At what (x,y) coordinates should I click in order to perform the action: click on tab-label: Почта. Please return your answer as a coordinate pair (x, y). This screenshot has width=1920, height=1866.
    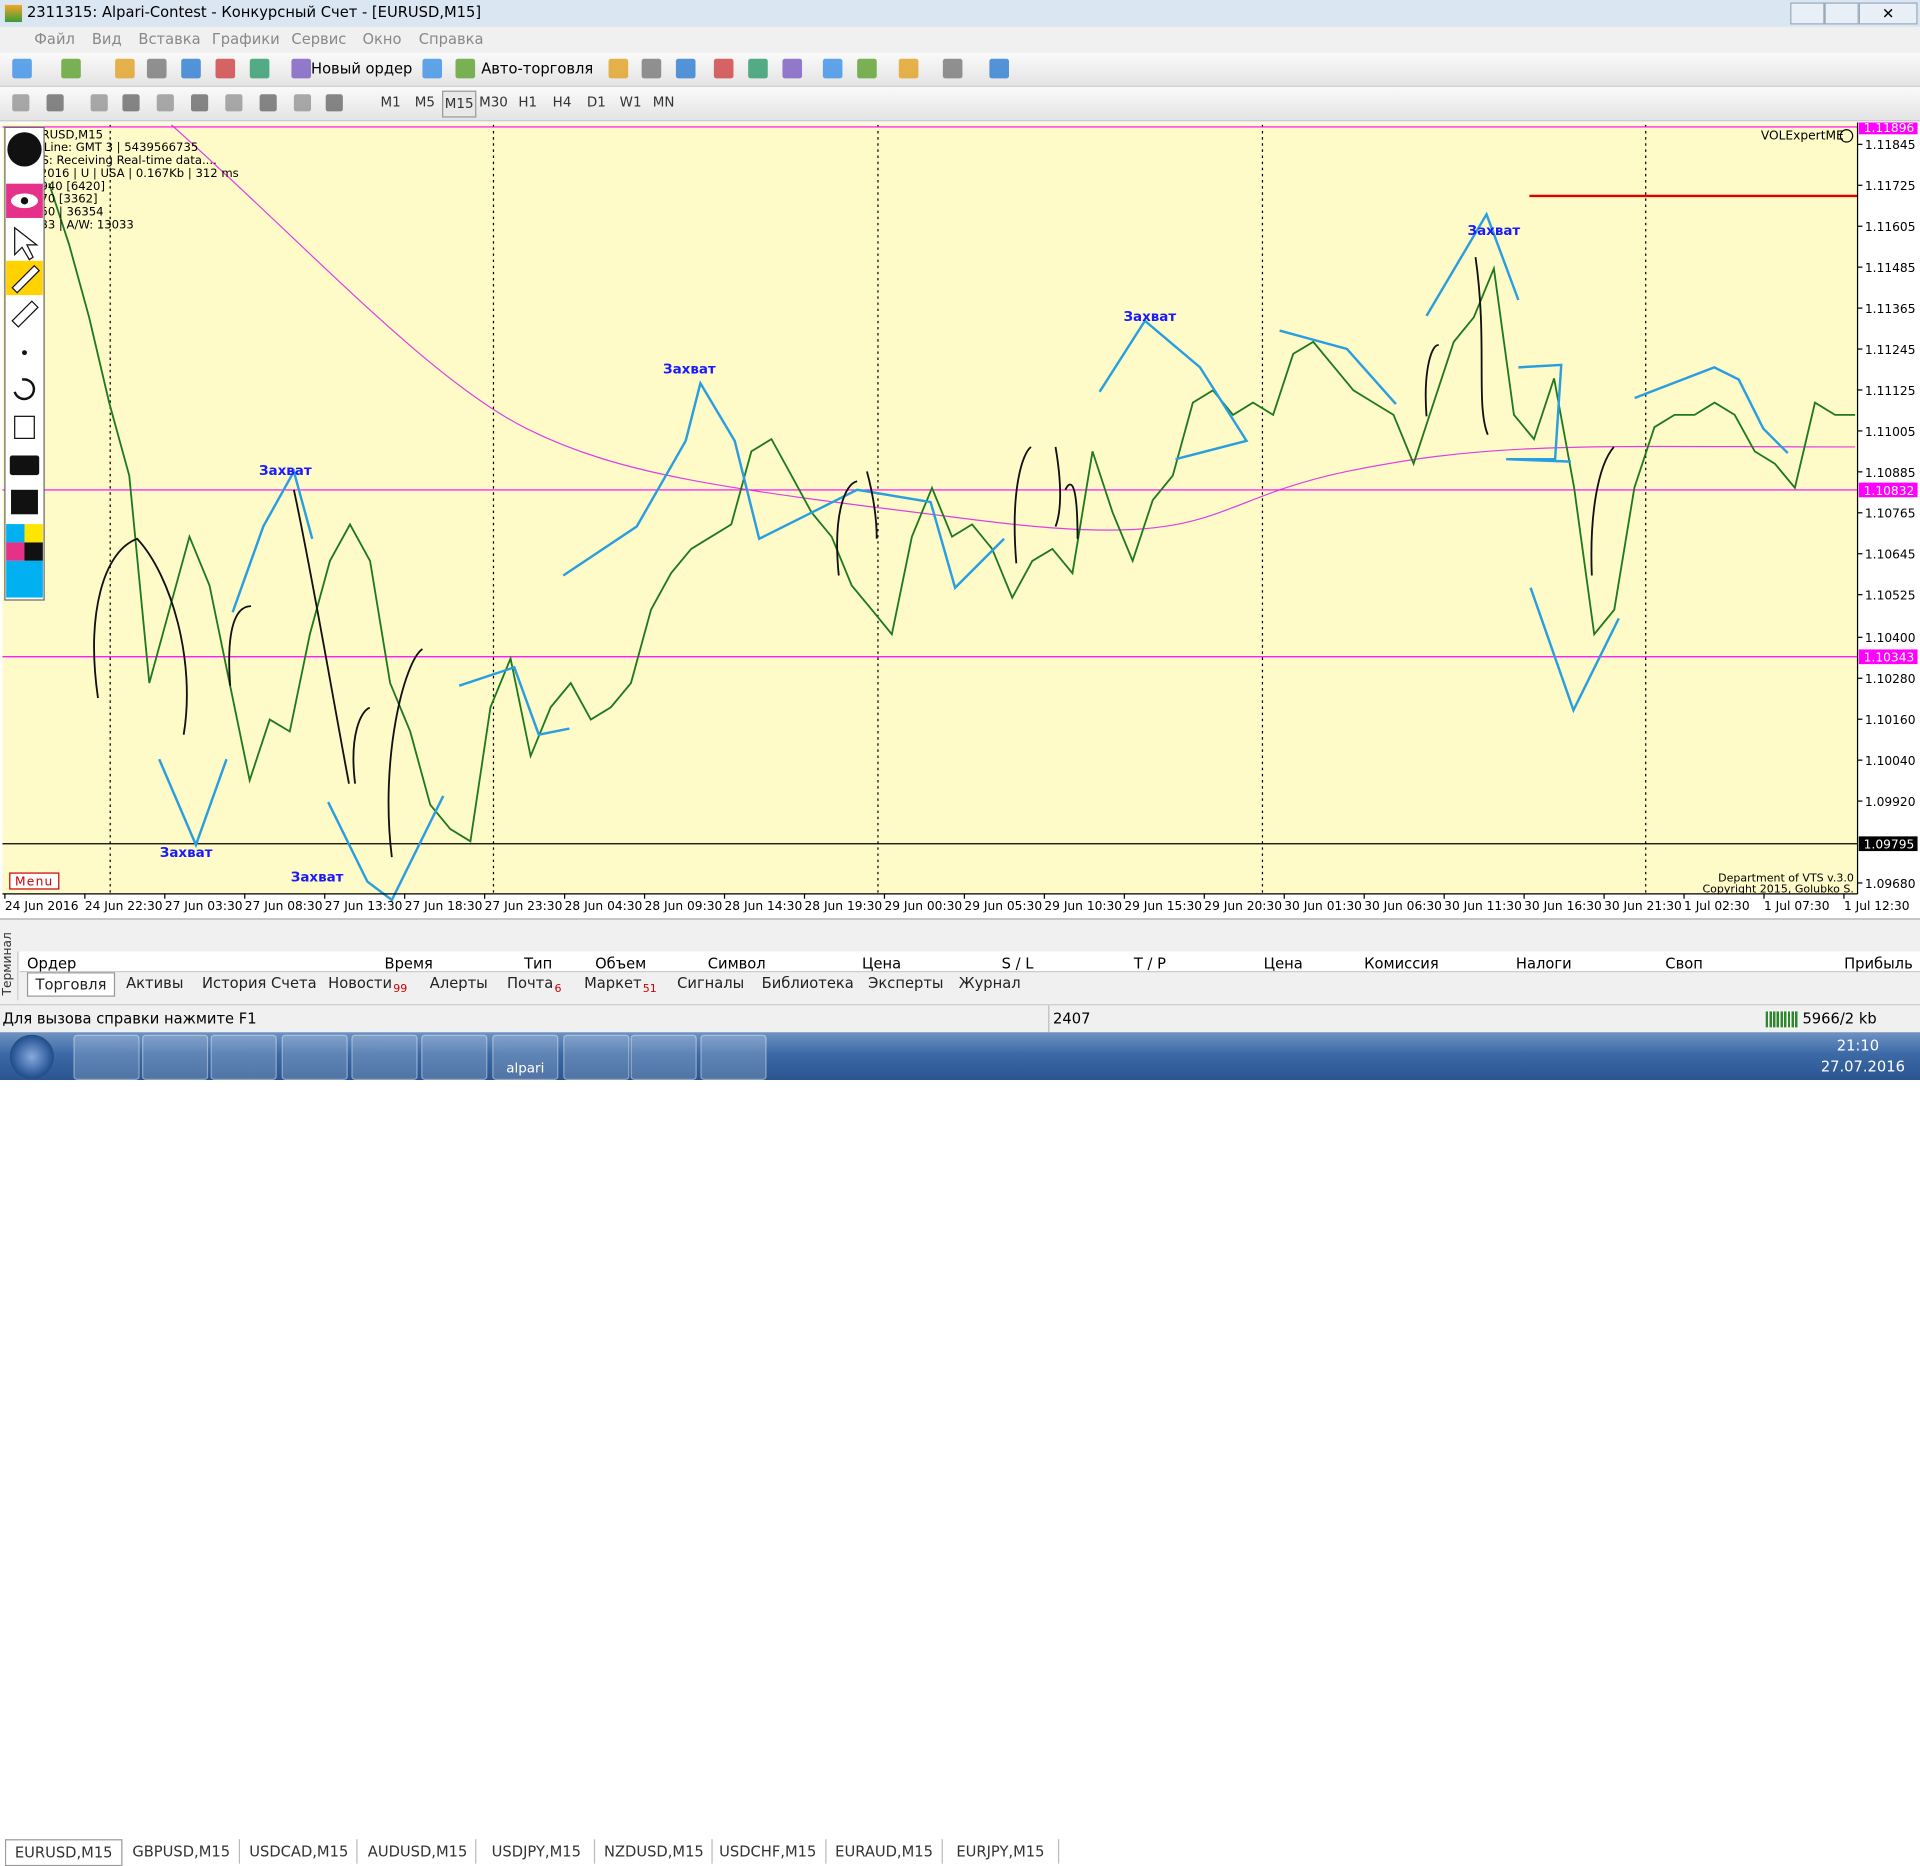
    Looking at the image, I should click on (530, 983).